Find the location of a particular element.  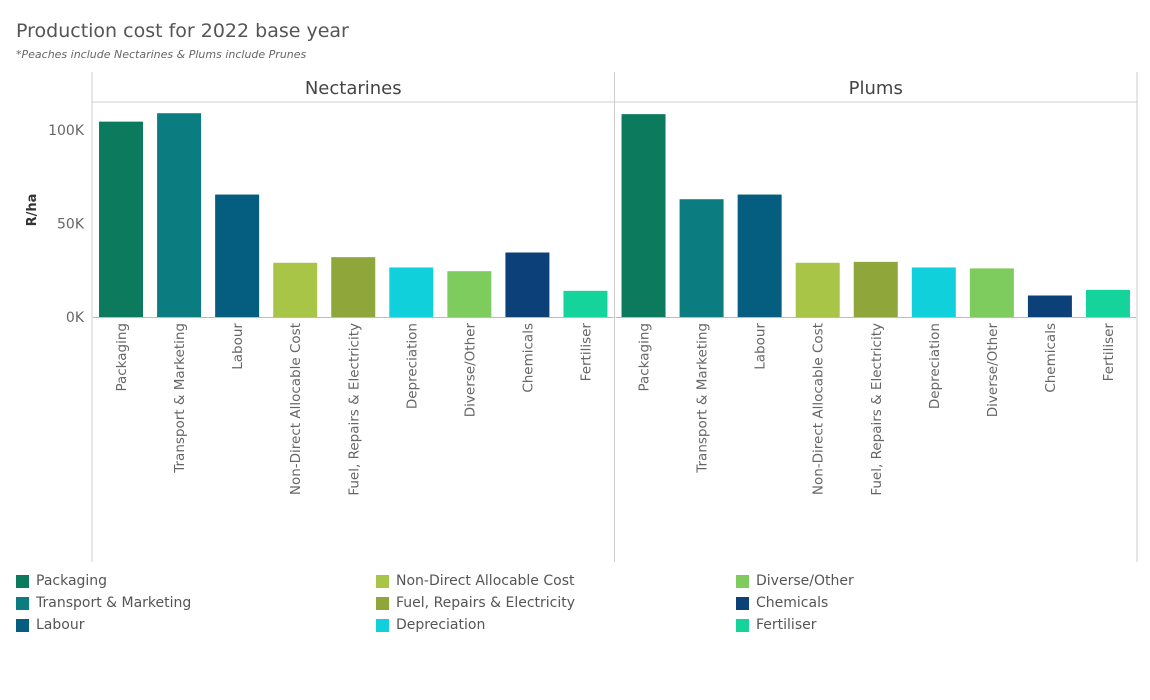

legend-label: Packaging is located at coordinates (72, 581).